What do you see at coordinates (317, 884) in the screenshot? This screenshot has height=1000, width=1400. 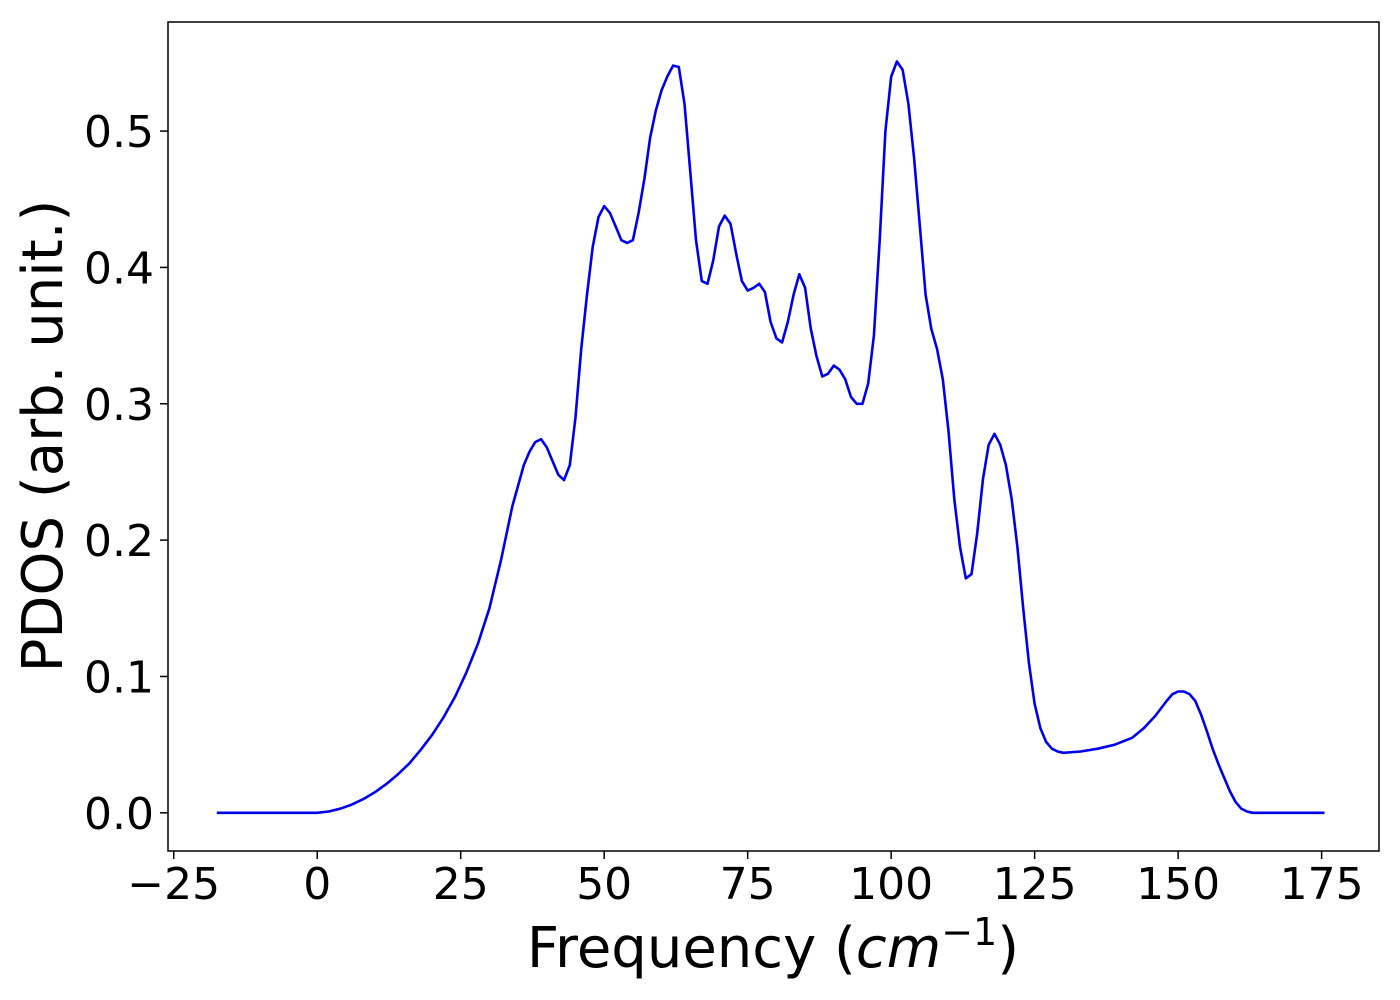 I see `x-tick-label: 0` at bounding box center [317, 884].